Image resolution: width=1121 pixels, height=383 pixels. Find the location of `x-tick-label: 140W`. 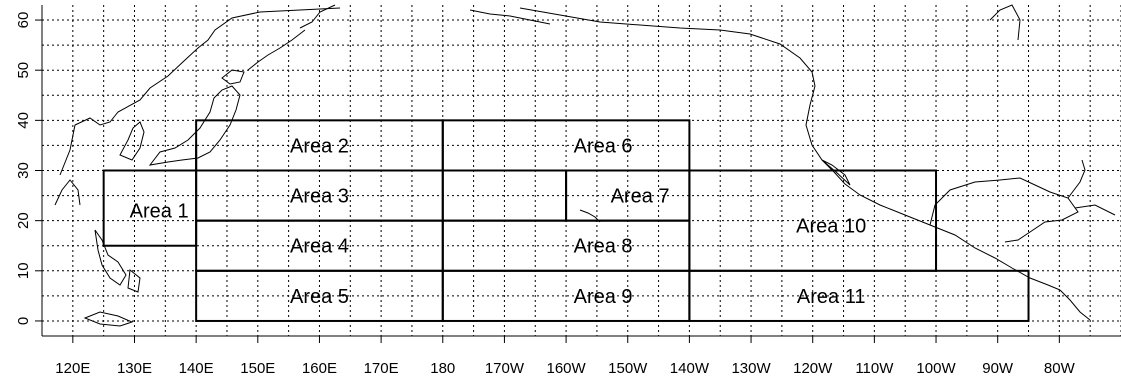

x-tick-label: 140W is located at coordinates (690, 368).